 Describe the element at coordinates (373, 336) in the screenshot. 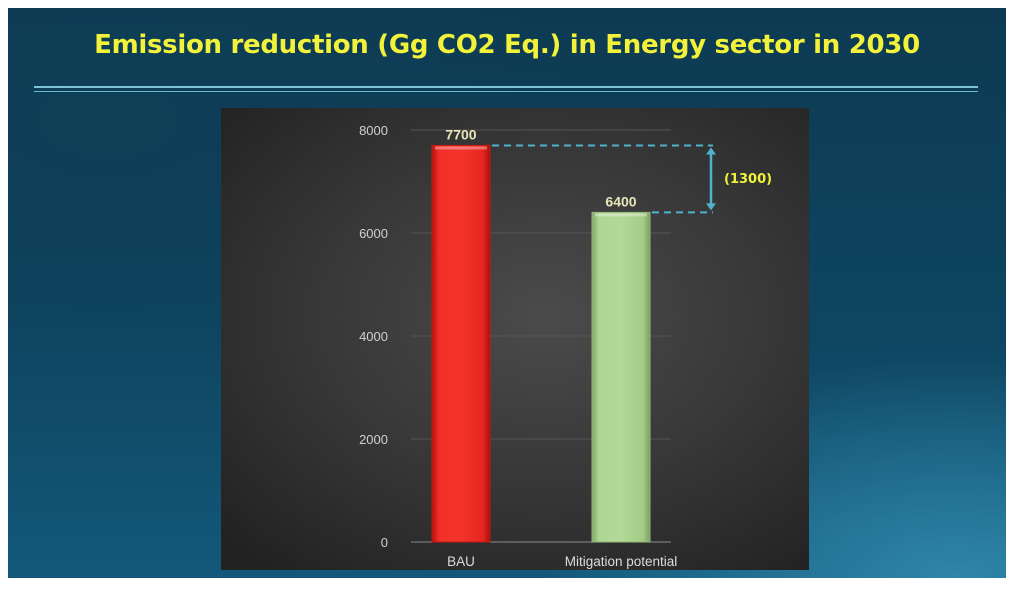

I see `y-tick-label: 4000` at that location.